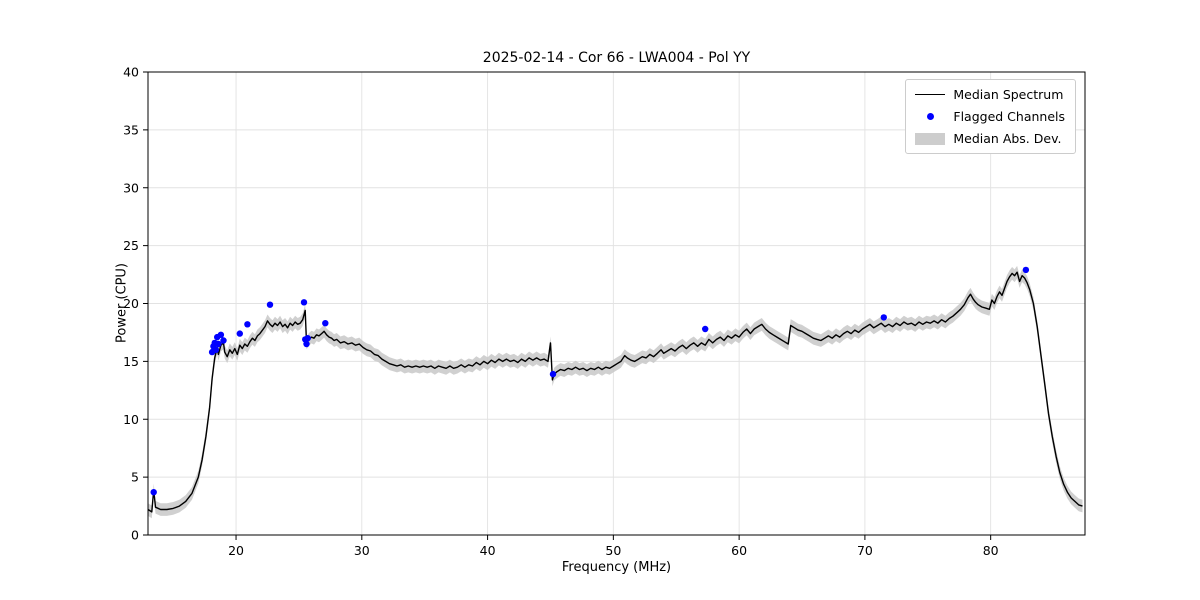 This screenshot has height=600, width=1200. I want to click on svg-text: 70, so click(865, 550).